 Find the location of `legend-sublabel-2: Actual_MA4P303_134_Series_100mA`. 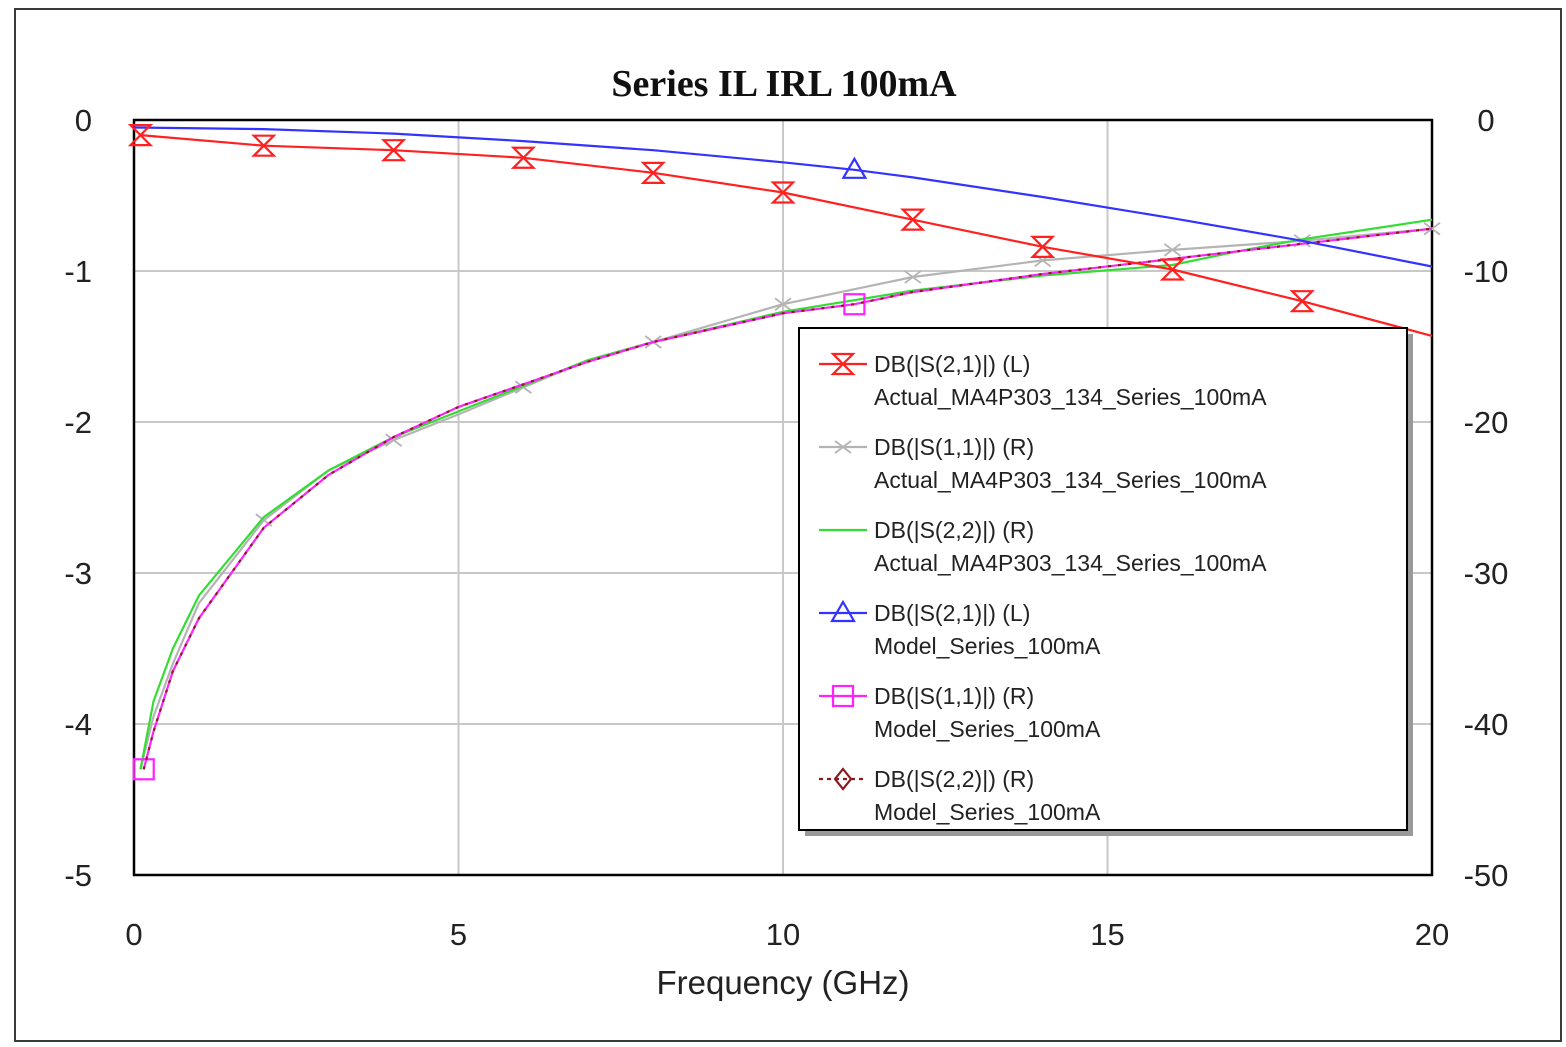

legend-sublabel-2: Actual_MA4P303_134_Series_100mA is located at coordinates (1070, 563).